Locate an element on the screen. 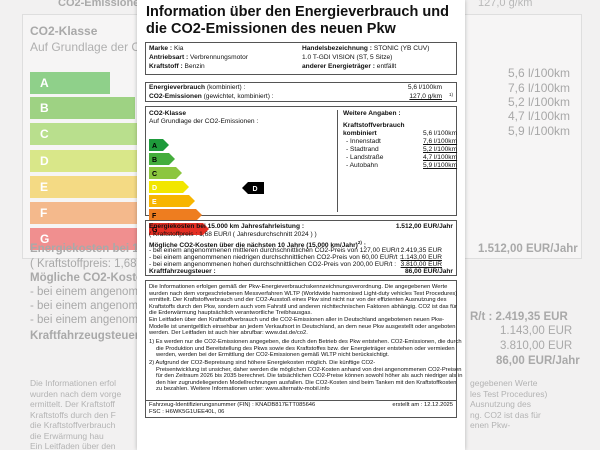 The height and width of the screenshot is (450, 600). bg-value: 7,6 l/100km is located at coordinates (539, 88).